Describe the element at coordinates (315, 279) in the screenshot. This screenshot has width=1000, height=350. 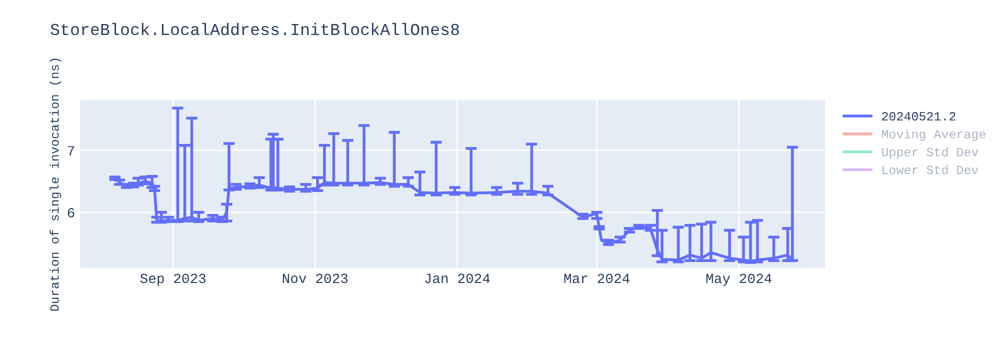
I see `x-tick-label: Nov 2023` at that location.